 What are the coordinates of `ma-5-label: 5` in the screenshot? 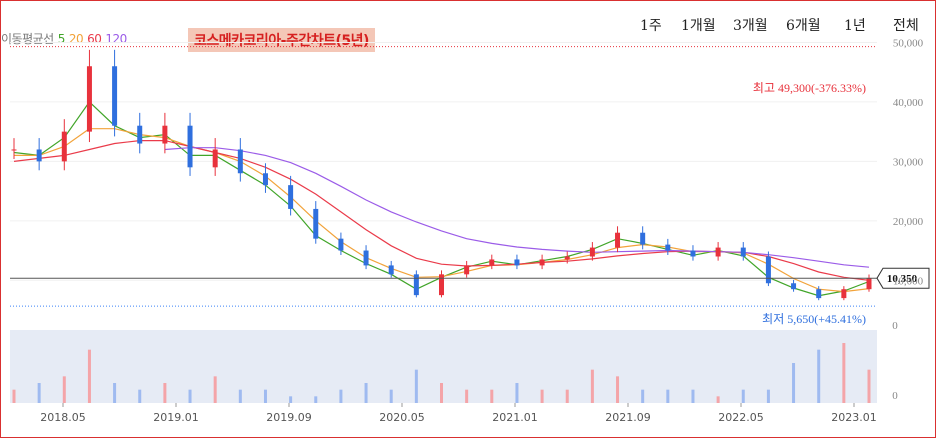 It's located at (61, 39).